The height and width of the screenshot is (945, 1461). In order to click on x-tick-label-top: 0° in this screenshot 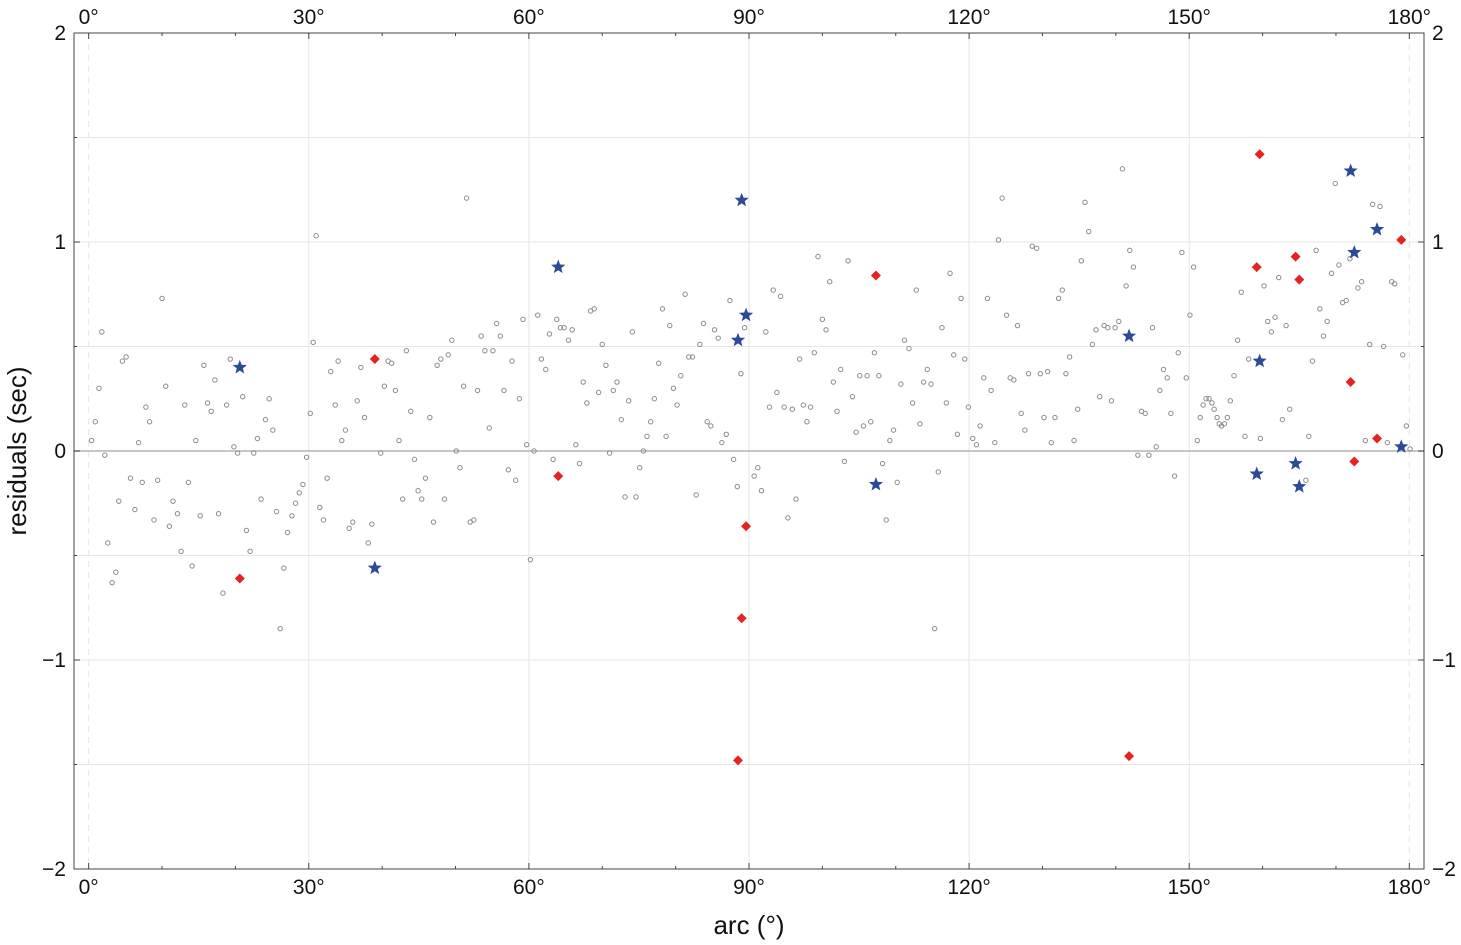, I will do `click(89, 17)`.